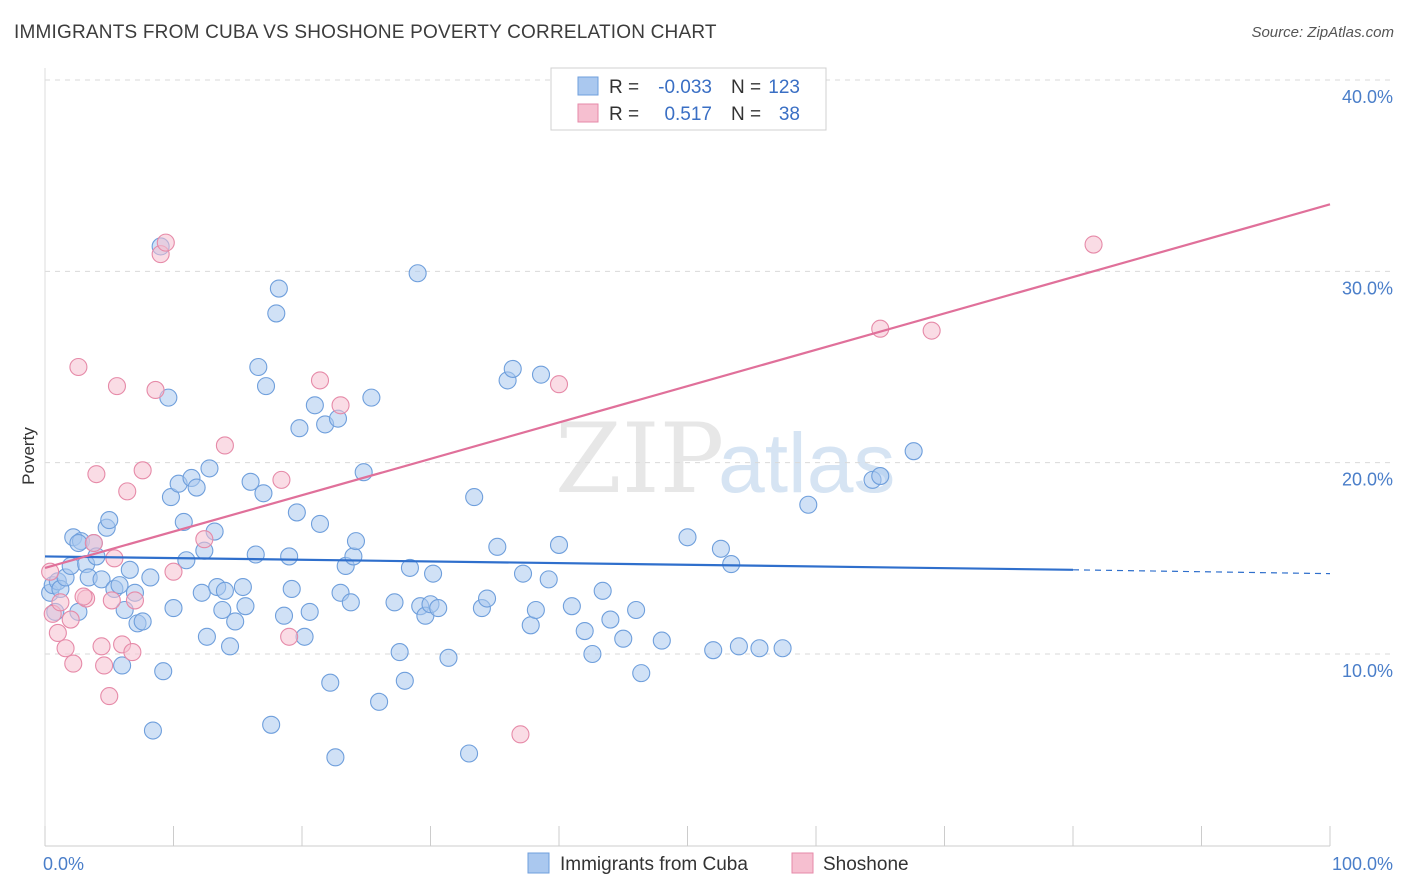 This screenshot has height=892, width=1406. What do you see at coordinates (725, 459) in the screenshot?
I see `watermark: ZIP atlas` at bounding box center [725, 459].